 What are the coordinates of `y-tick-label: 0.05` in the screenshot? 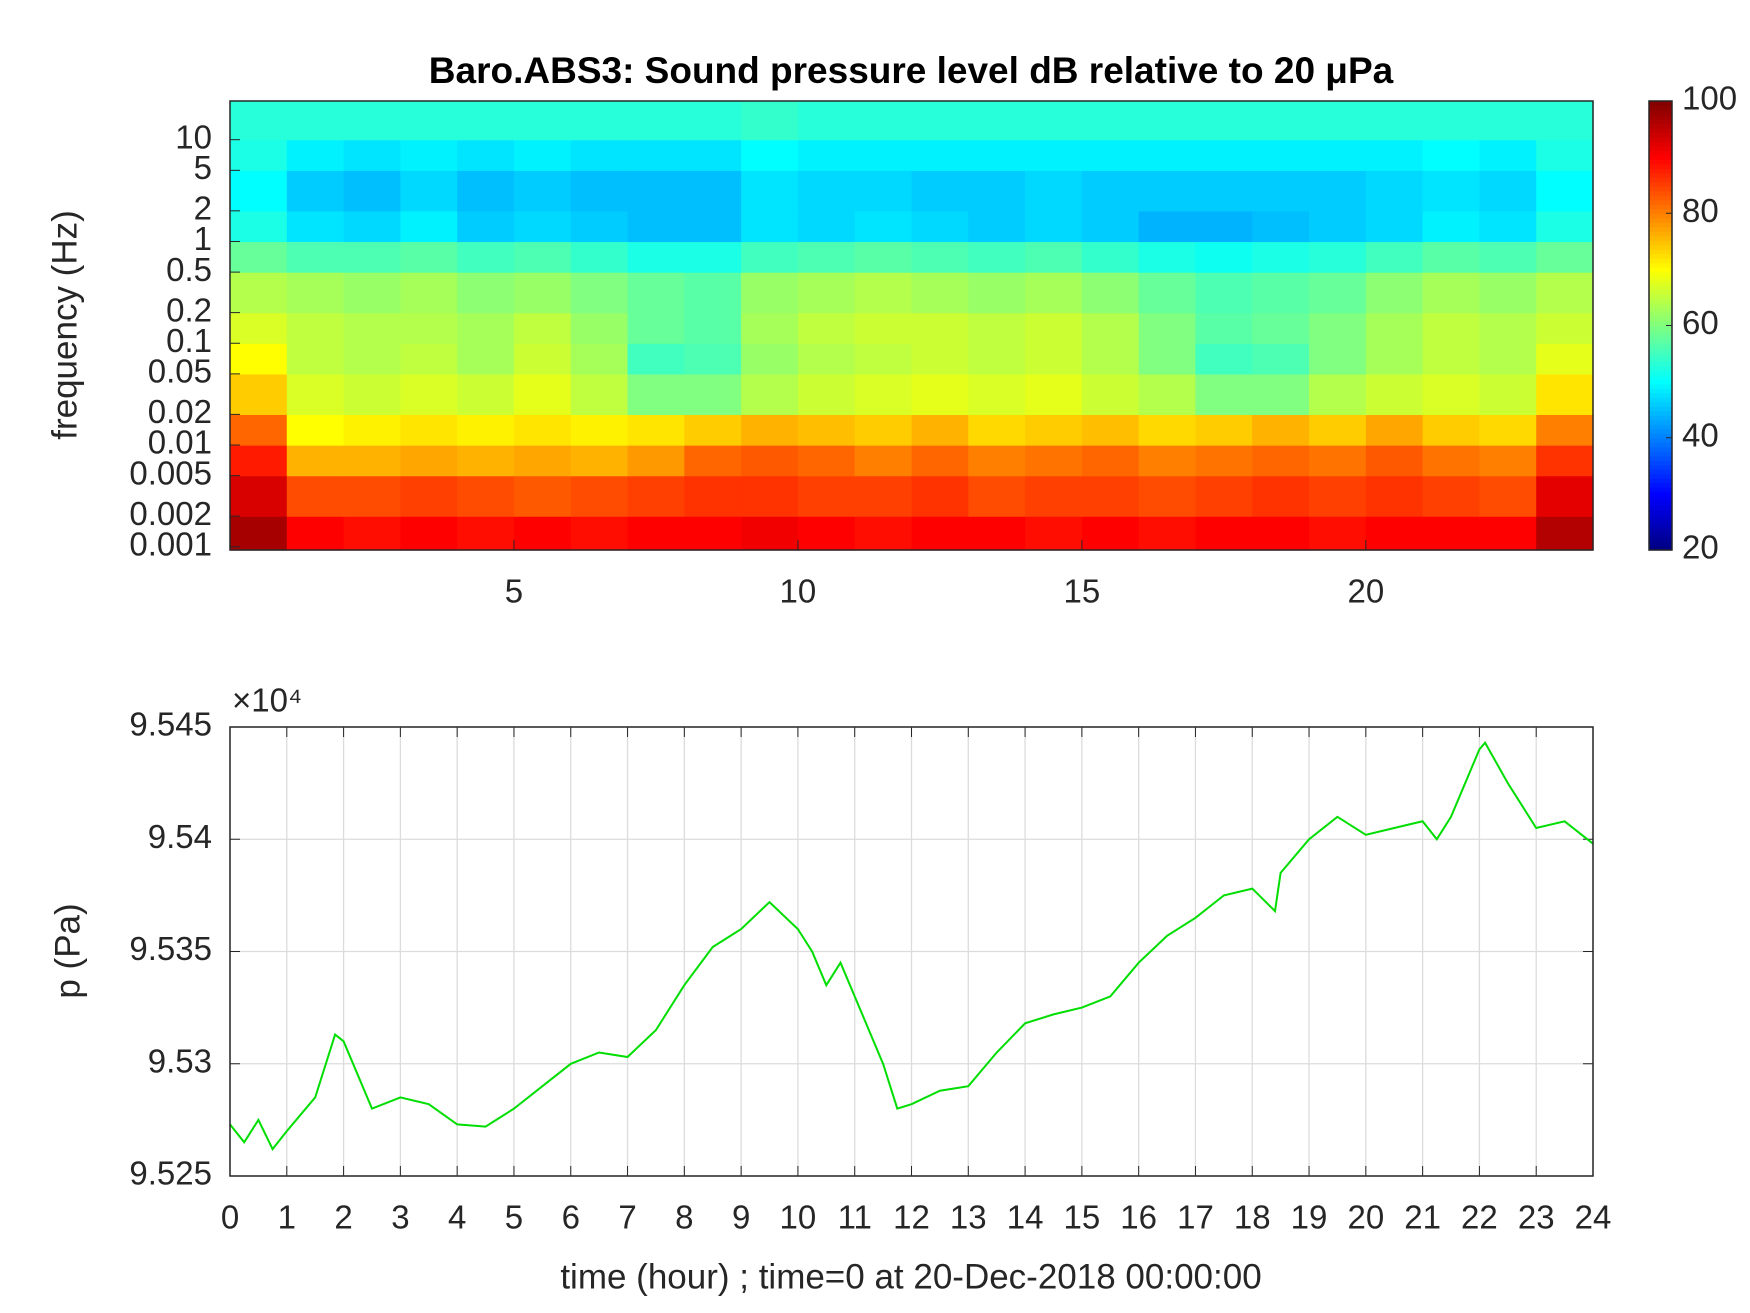 It's located at (180, 371).